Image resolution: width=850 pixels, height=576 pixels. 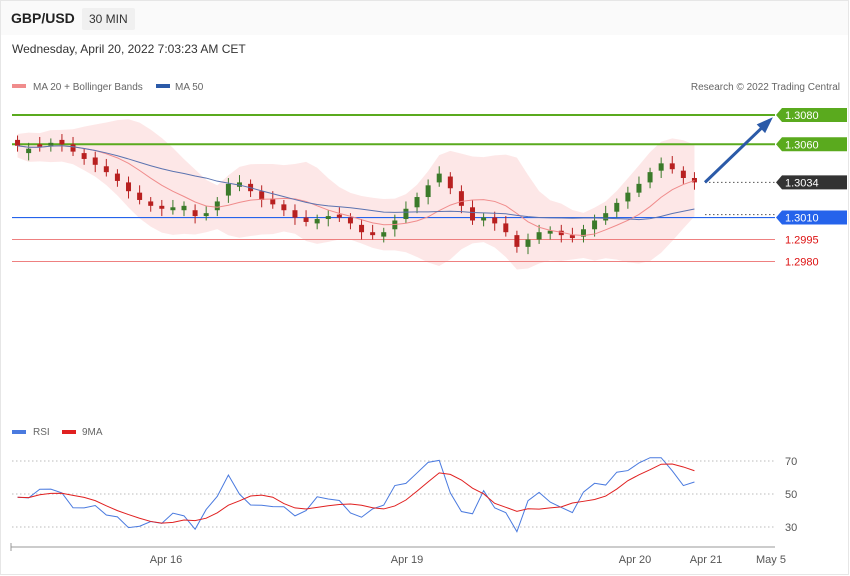 What do you see at coordinates (791, 462) in the screenshot?
I see `rsi-tick-label: 70` at bounding box center [791, 462].